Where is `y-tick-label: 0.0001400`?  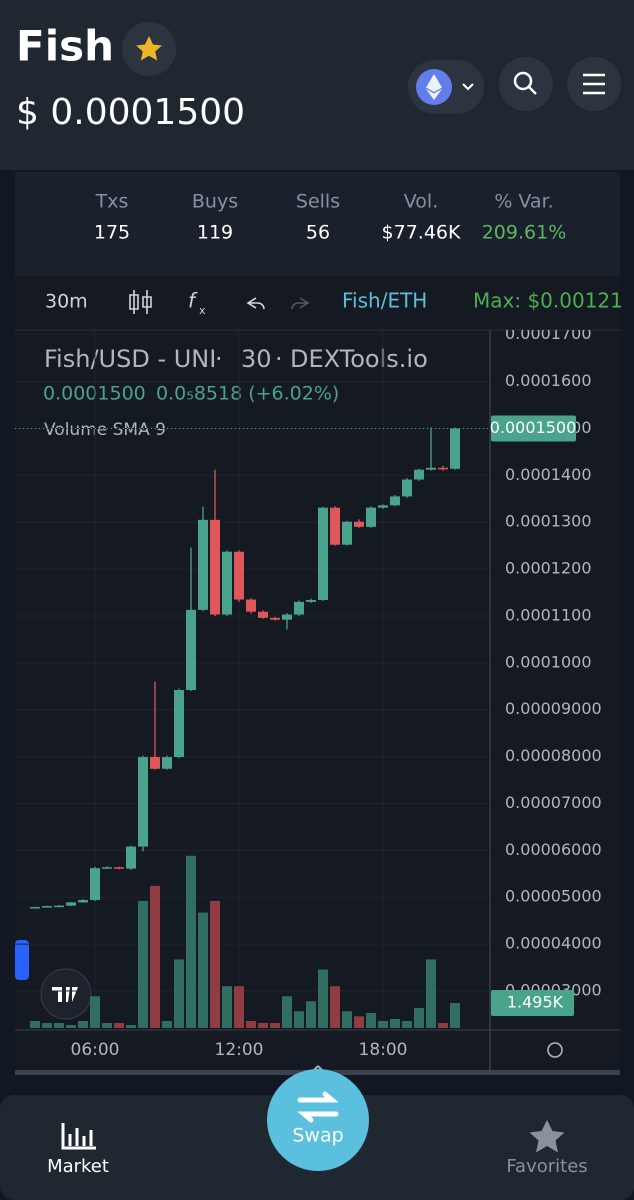 y-tick-label: 0.0001400 is located at coordinates (548, 474).